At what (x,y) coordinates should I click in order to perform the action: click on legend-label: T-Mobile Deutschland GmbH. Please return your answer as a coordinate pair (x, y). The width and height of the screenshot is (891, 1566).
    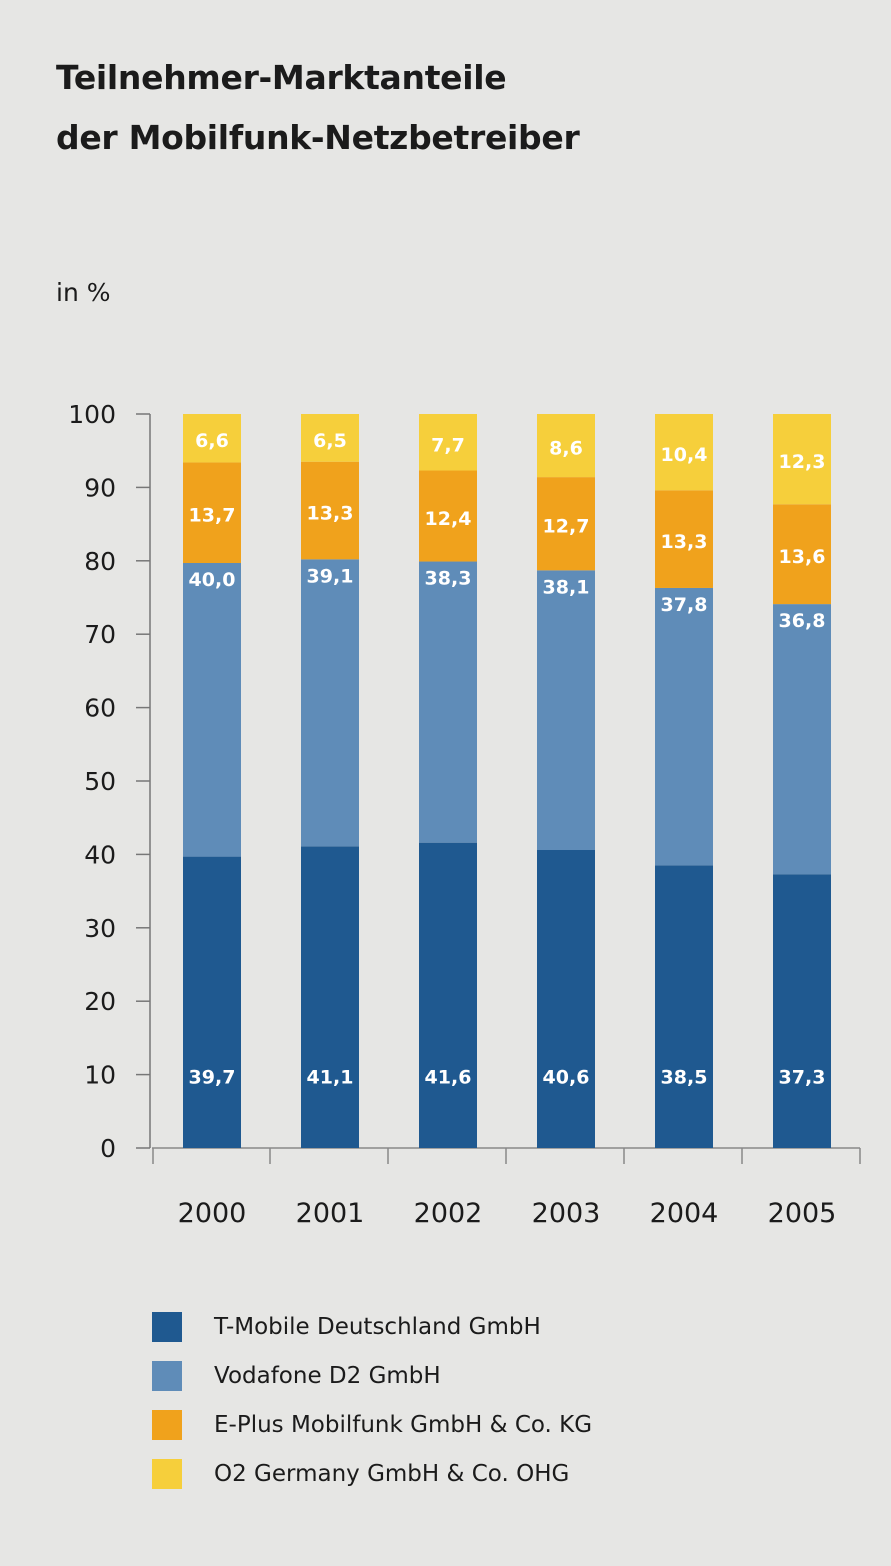
    Looking at the image, I should click on (377, 1326).